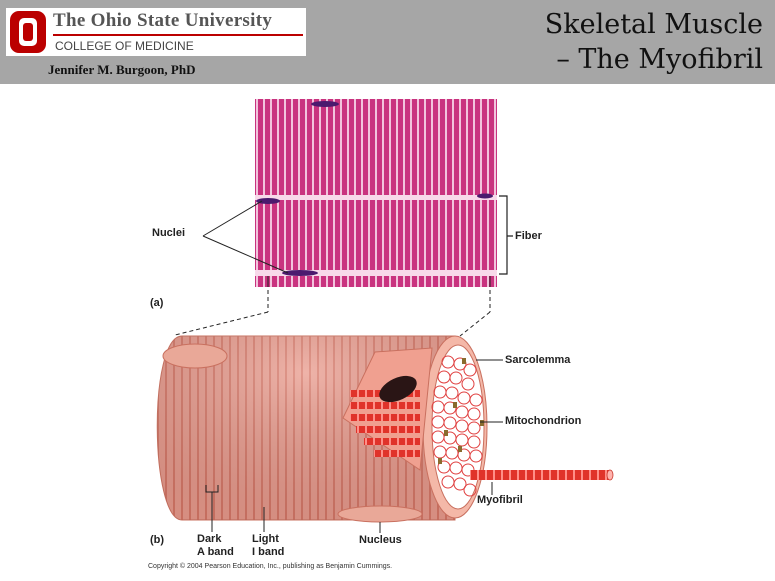  Describe the element at coordinates (215, 552) in the screenshot. I see `dark-band-label-line-2: A band` at that location.